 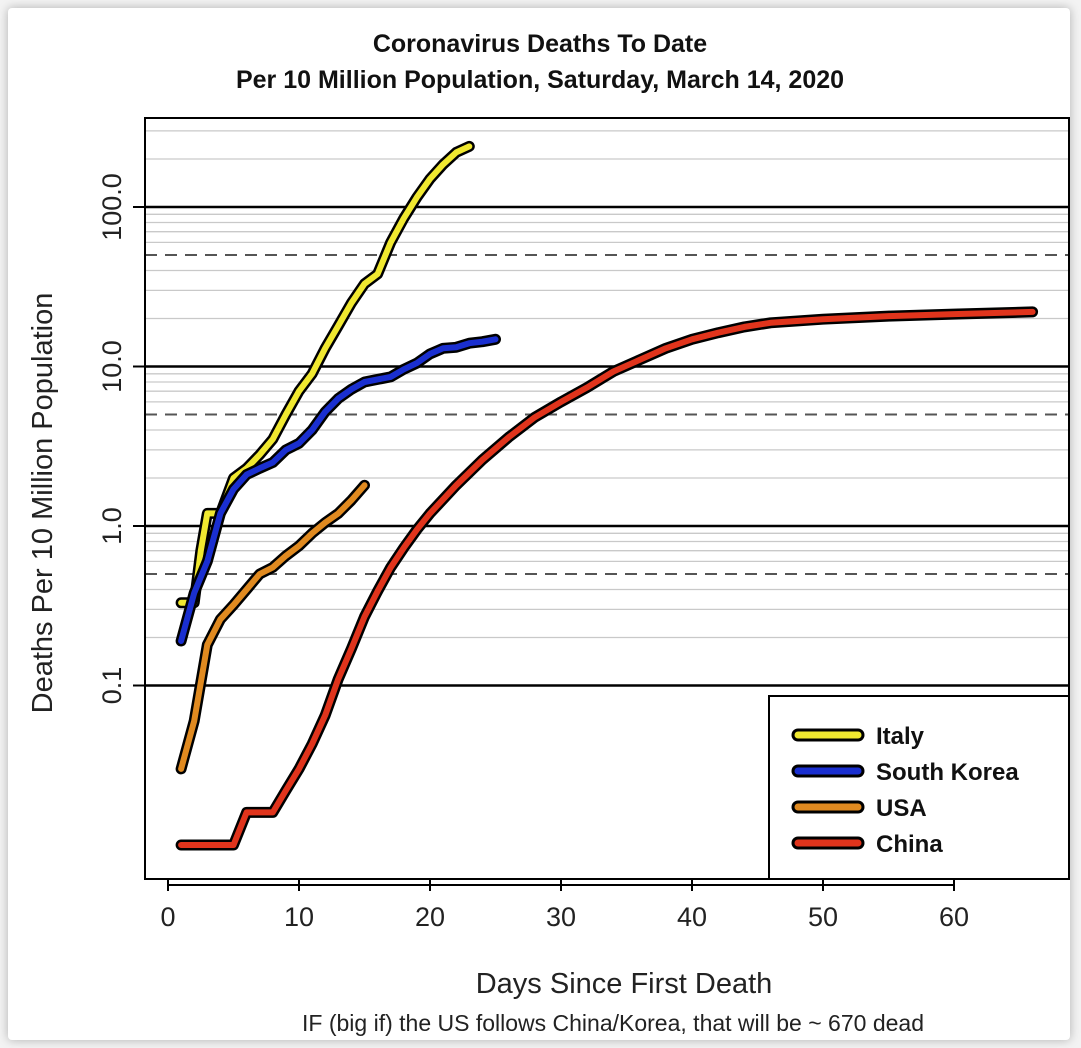 I want to click on series-south-korea, so click(x=338, y=490).